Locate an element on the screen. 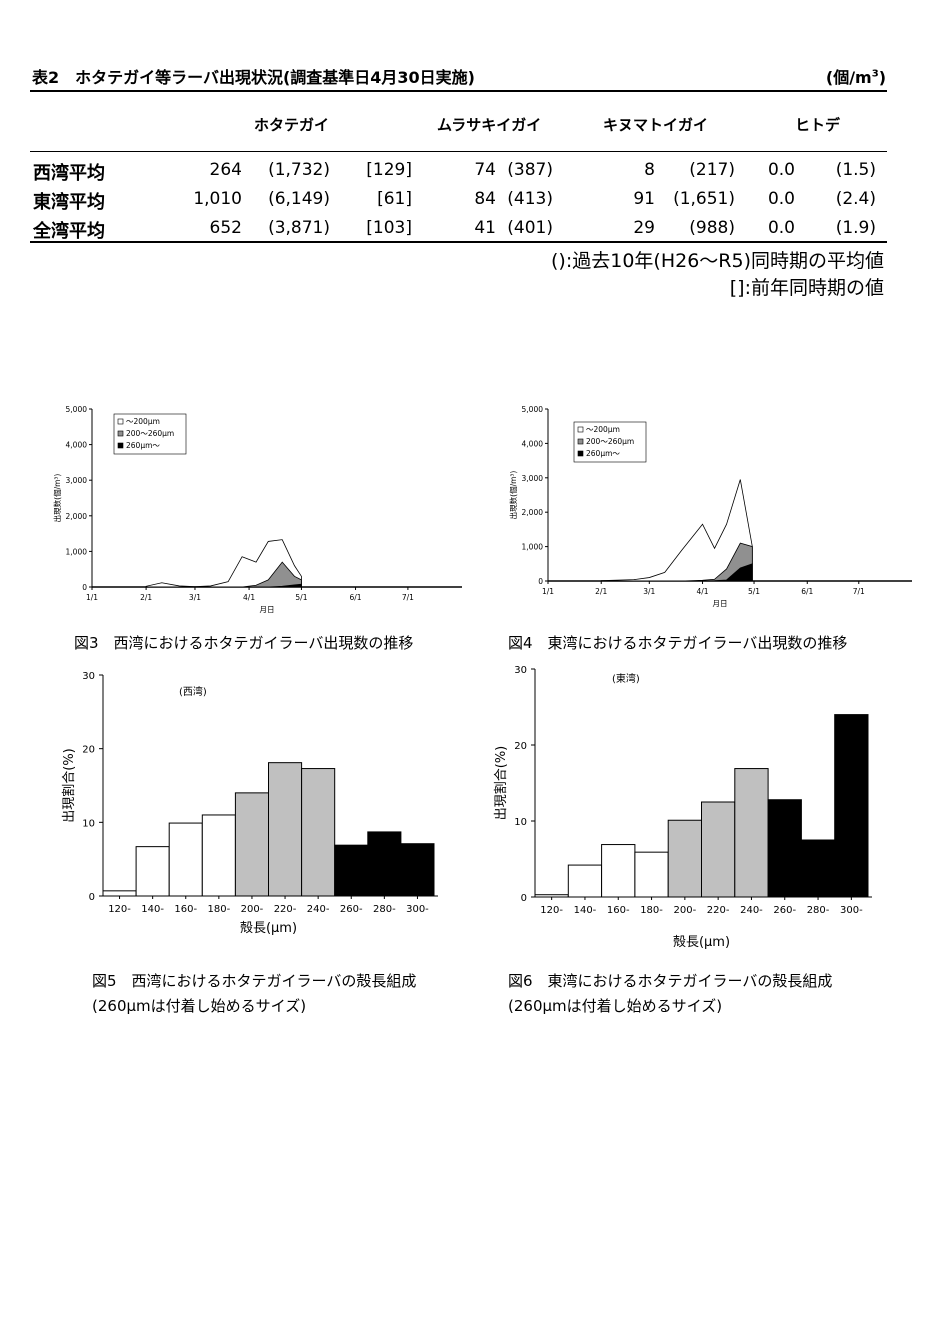  note-previous-year: []:前年同時期の値 is located at coordinates (806, 288).